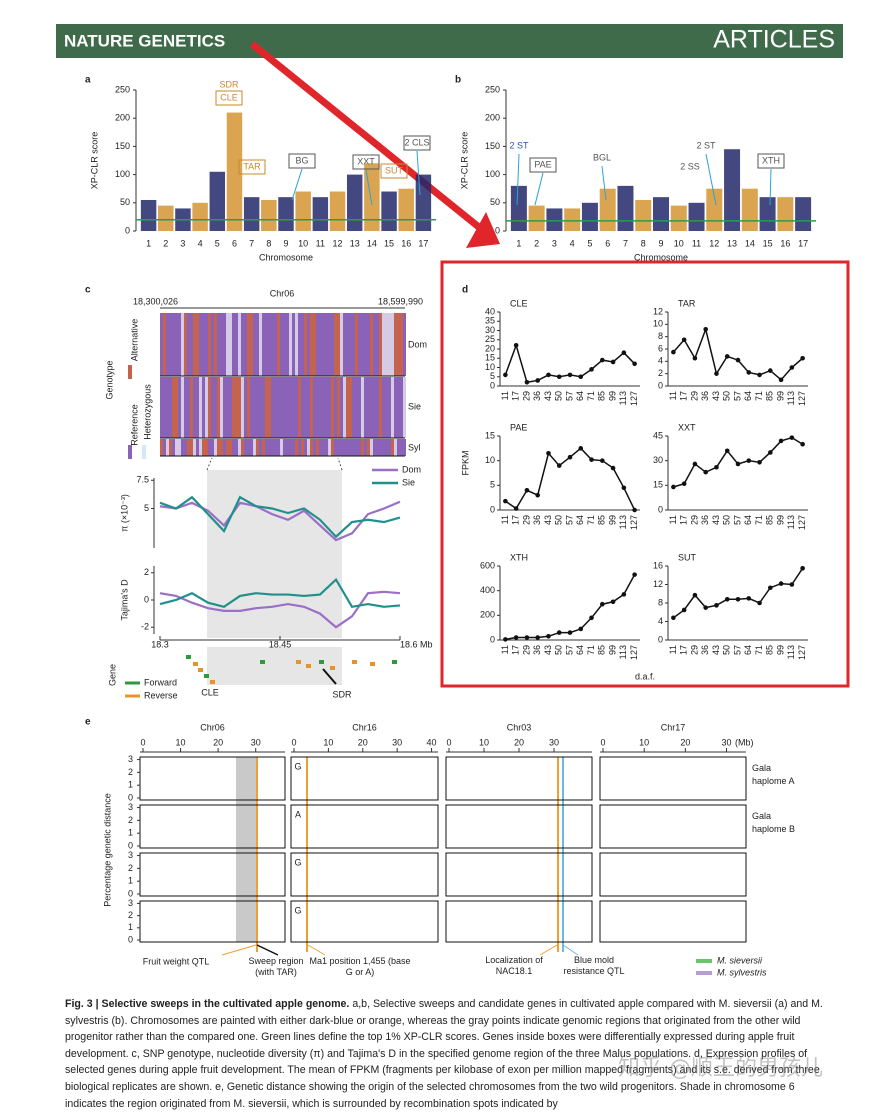  What do you see at coordinates (359, 961) in the screenshot?
I see `annotation-line: Ma1 position 1,455 (base` at bounding box center [359, 961].